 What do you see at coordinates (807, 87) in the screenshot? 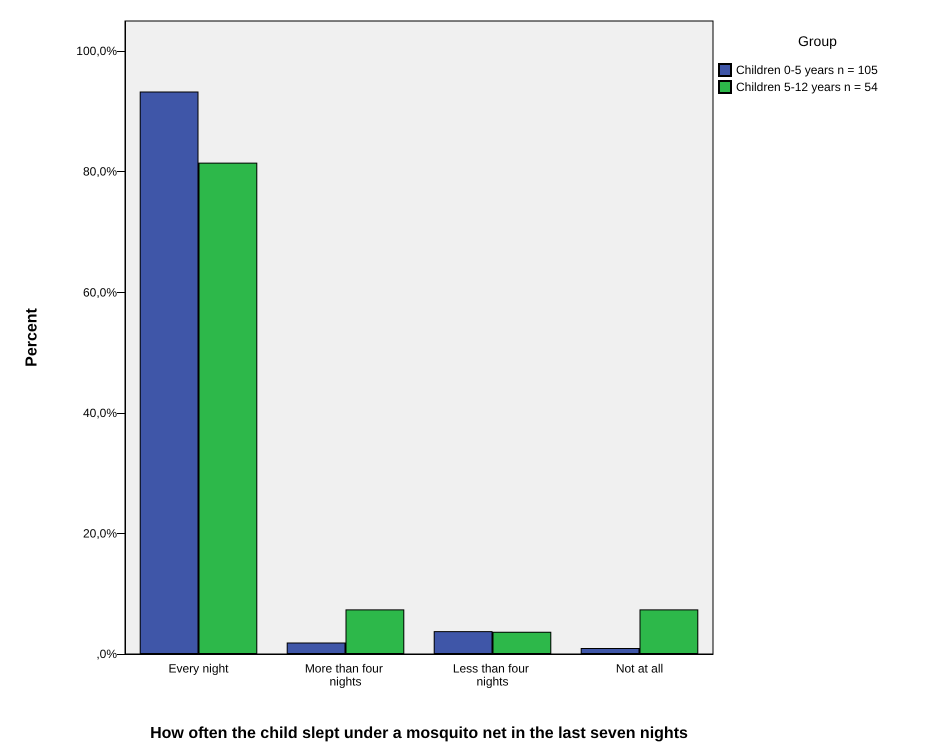
I see `legend-label: Children 5-12 years n = 54` at bounding box center [807, 87].